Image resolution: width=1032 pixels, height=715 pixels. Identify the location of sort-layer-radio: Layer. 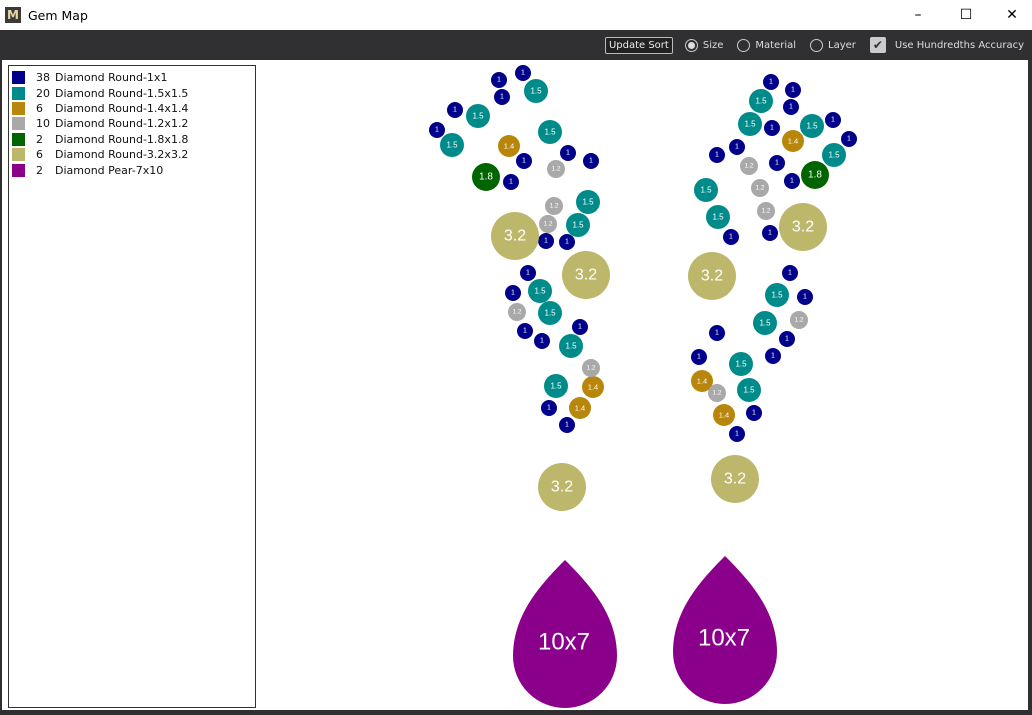
(833, 45).